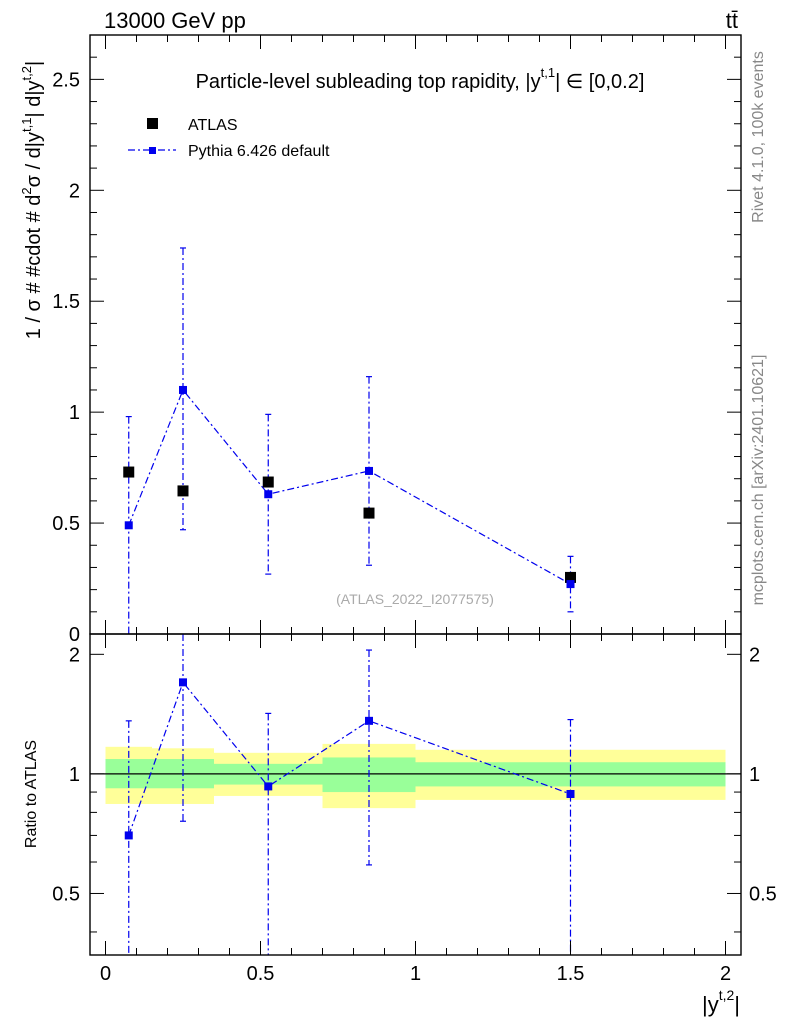 The width and height of the screenshot is (786, 1024). I want to click on ratio-tick-label-right-2: 2, so click(754, 655).